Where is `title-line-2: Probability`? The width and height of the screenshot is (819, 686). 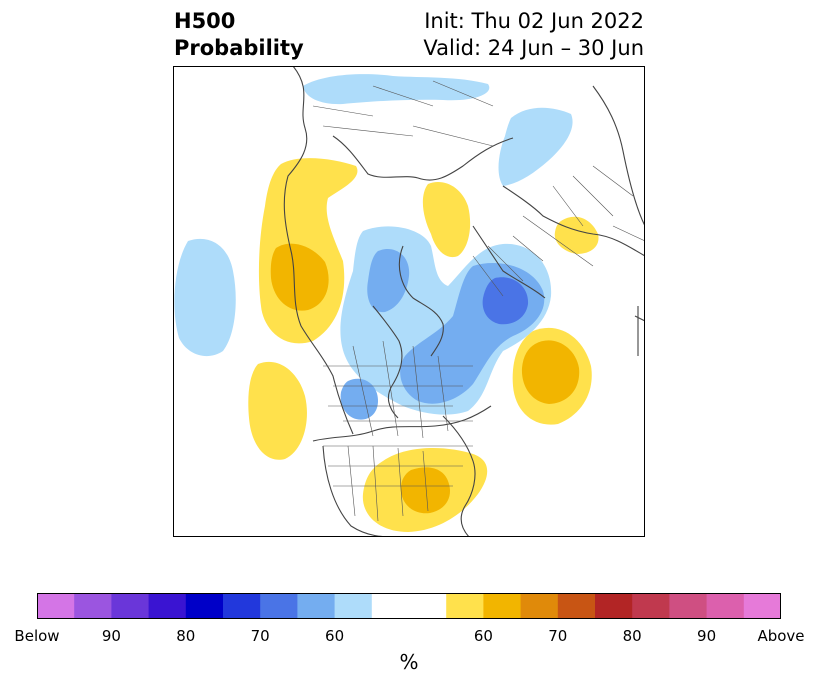
title-line-2: Probability is located at coordinates (239, 48).